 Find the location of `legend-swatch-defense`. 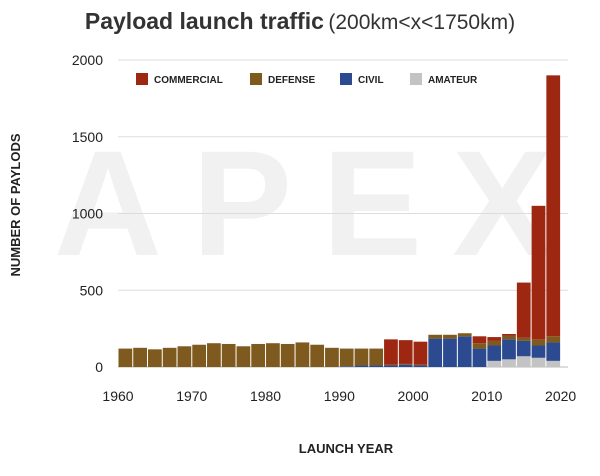

legend-swatch-defense is located at coordinates (256, 79).